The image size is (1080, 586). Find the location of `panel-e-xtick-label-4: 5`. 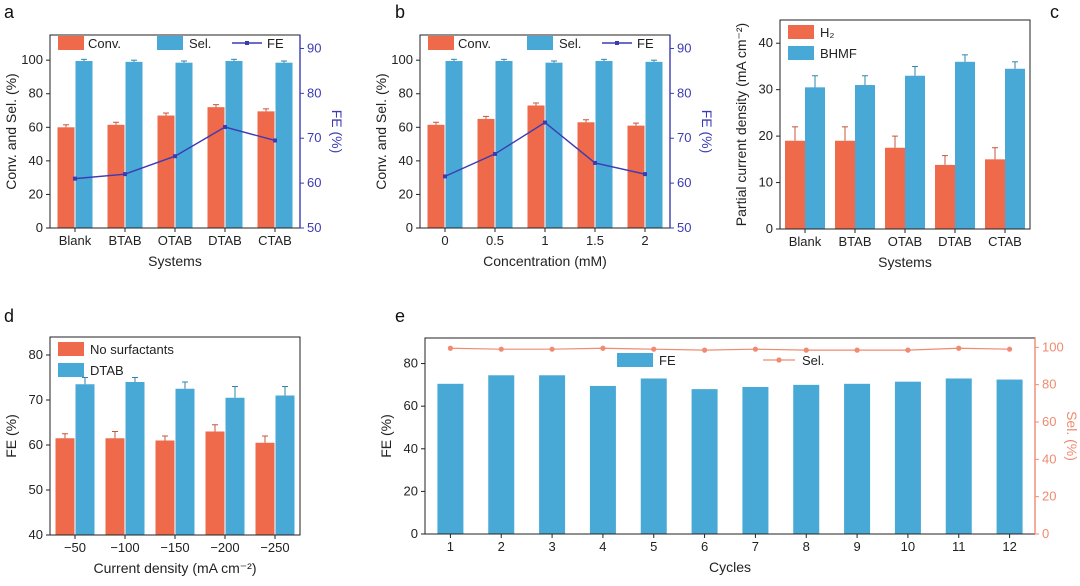

panel-e-xtick-label-4: 5 is located at coordinates (653, 546).